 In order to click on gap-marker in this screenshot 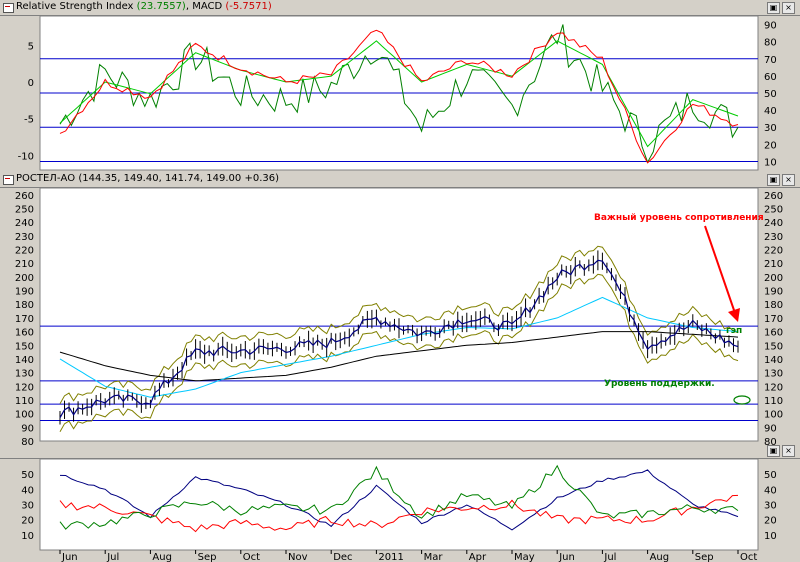, I will do `click(742, 400)`.